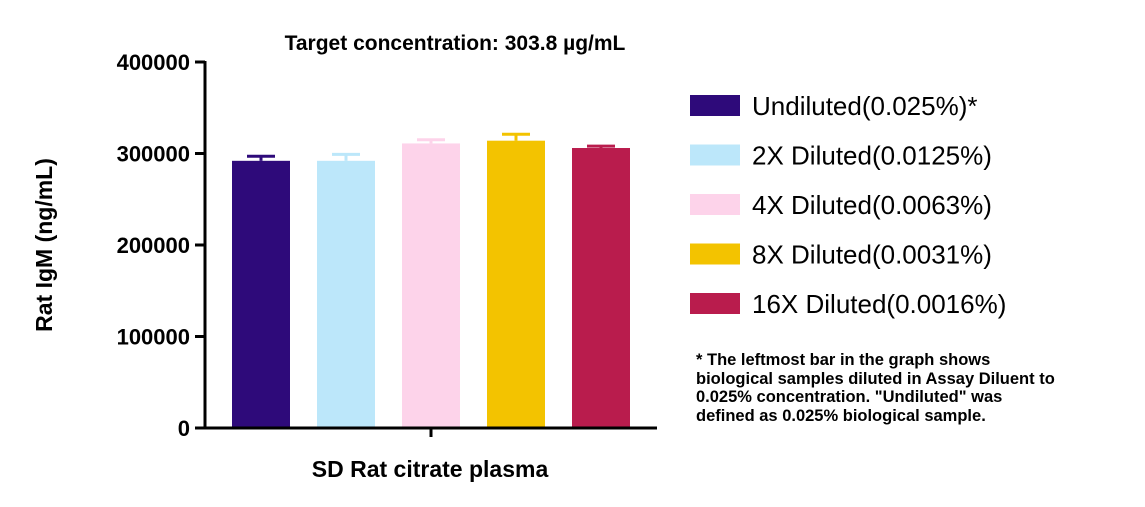 The width and height of the screenshot is (1145, 507). I want to click on legend-label: 2X Diluted(0.0125%), so click(872, 156).